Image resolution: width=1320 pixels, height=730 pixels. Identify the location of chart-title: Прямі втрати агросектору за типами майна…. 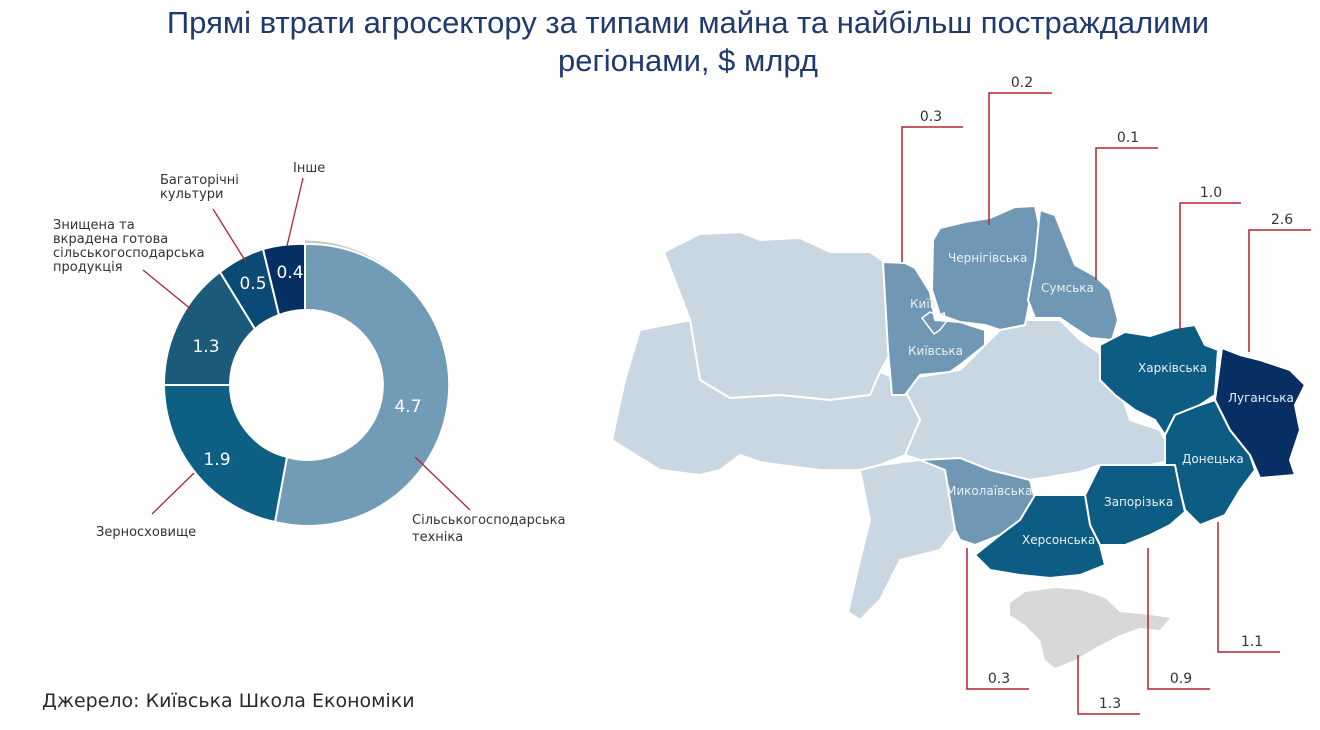
(660, 42).